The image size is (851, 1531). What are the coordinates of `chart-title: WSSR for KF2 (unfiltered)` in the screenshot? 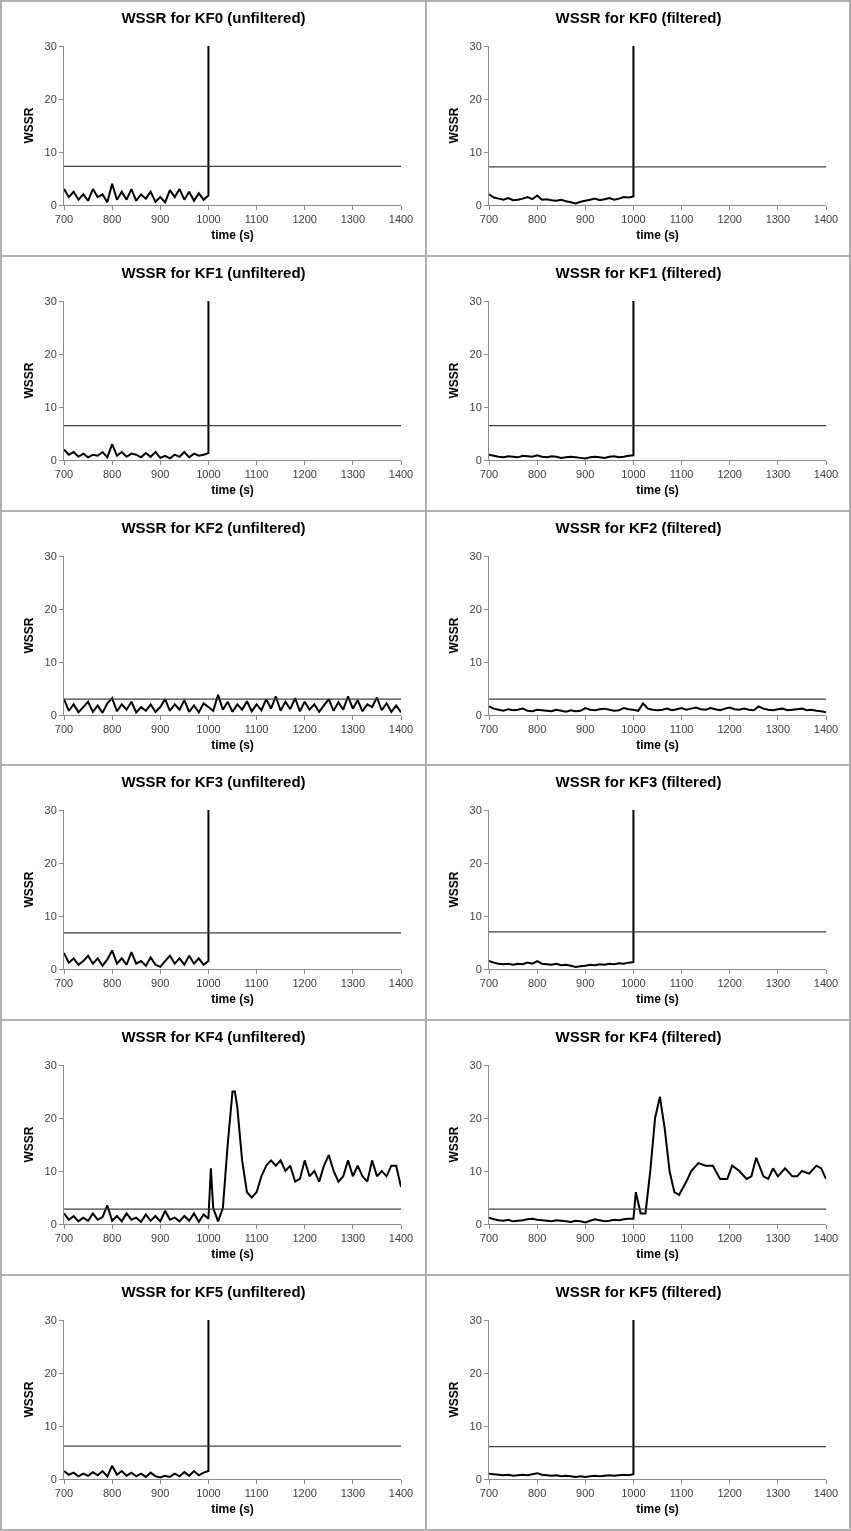 It's located at (213, 527).